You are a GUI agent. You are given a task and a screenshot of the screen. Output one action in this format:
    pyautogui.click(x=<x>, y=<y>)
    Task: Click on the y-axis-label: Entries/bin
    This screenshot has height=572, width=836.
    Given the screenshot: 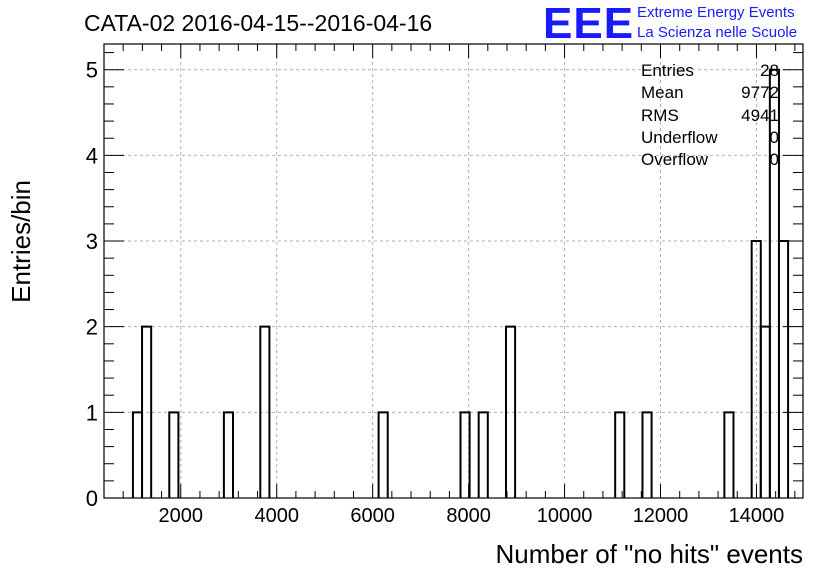 What is the action you would take?
    pyautogui.click(x=21, y=241)
    